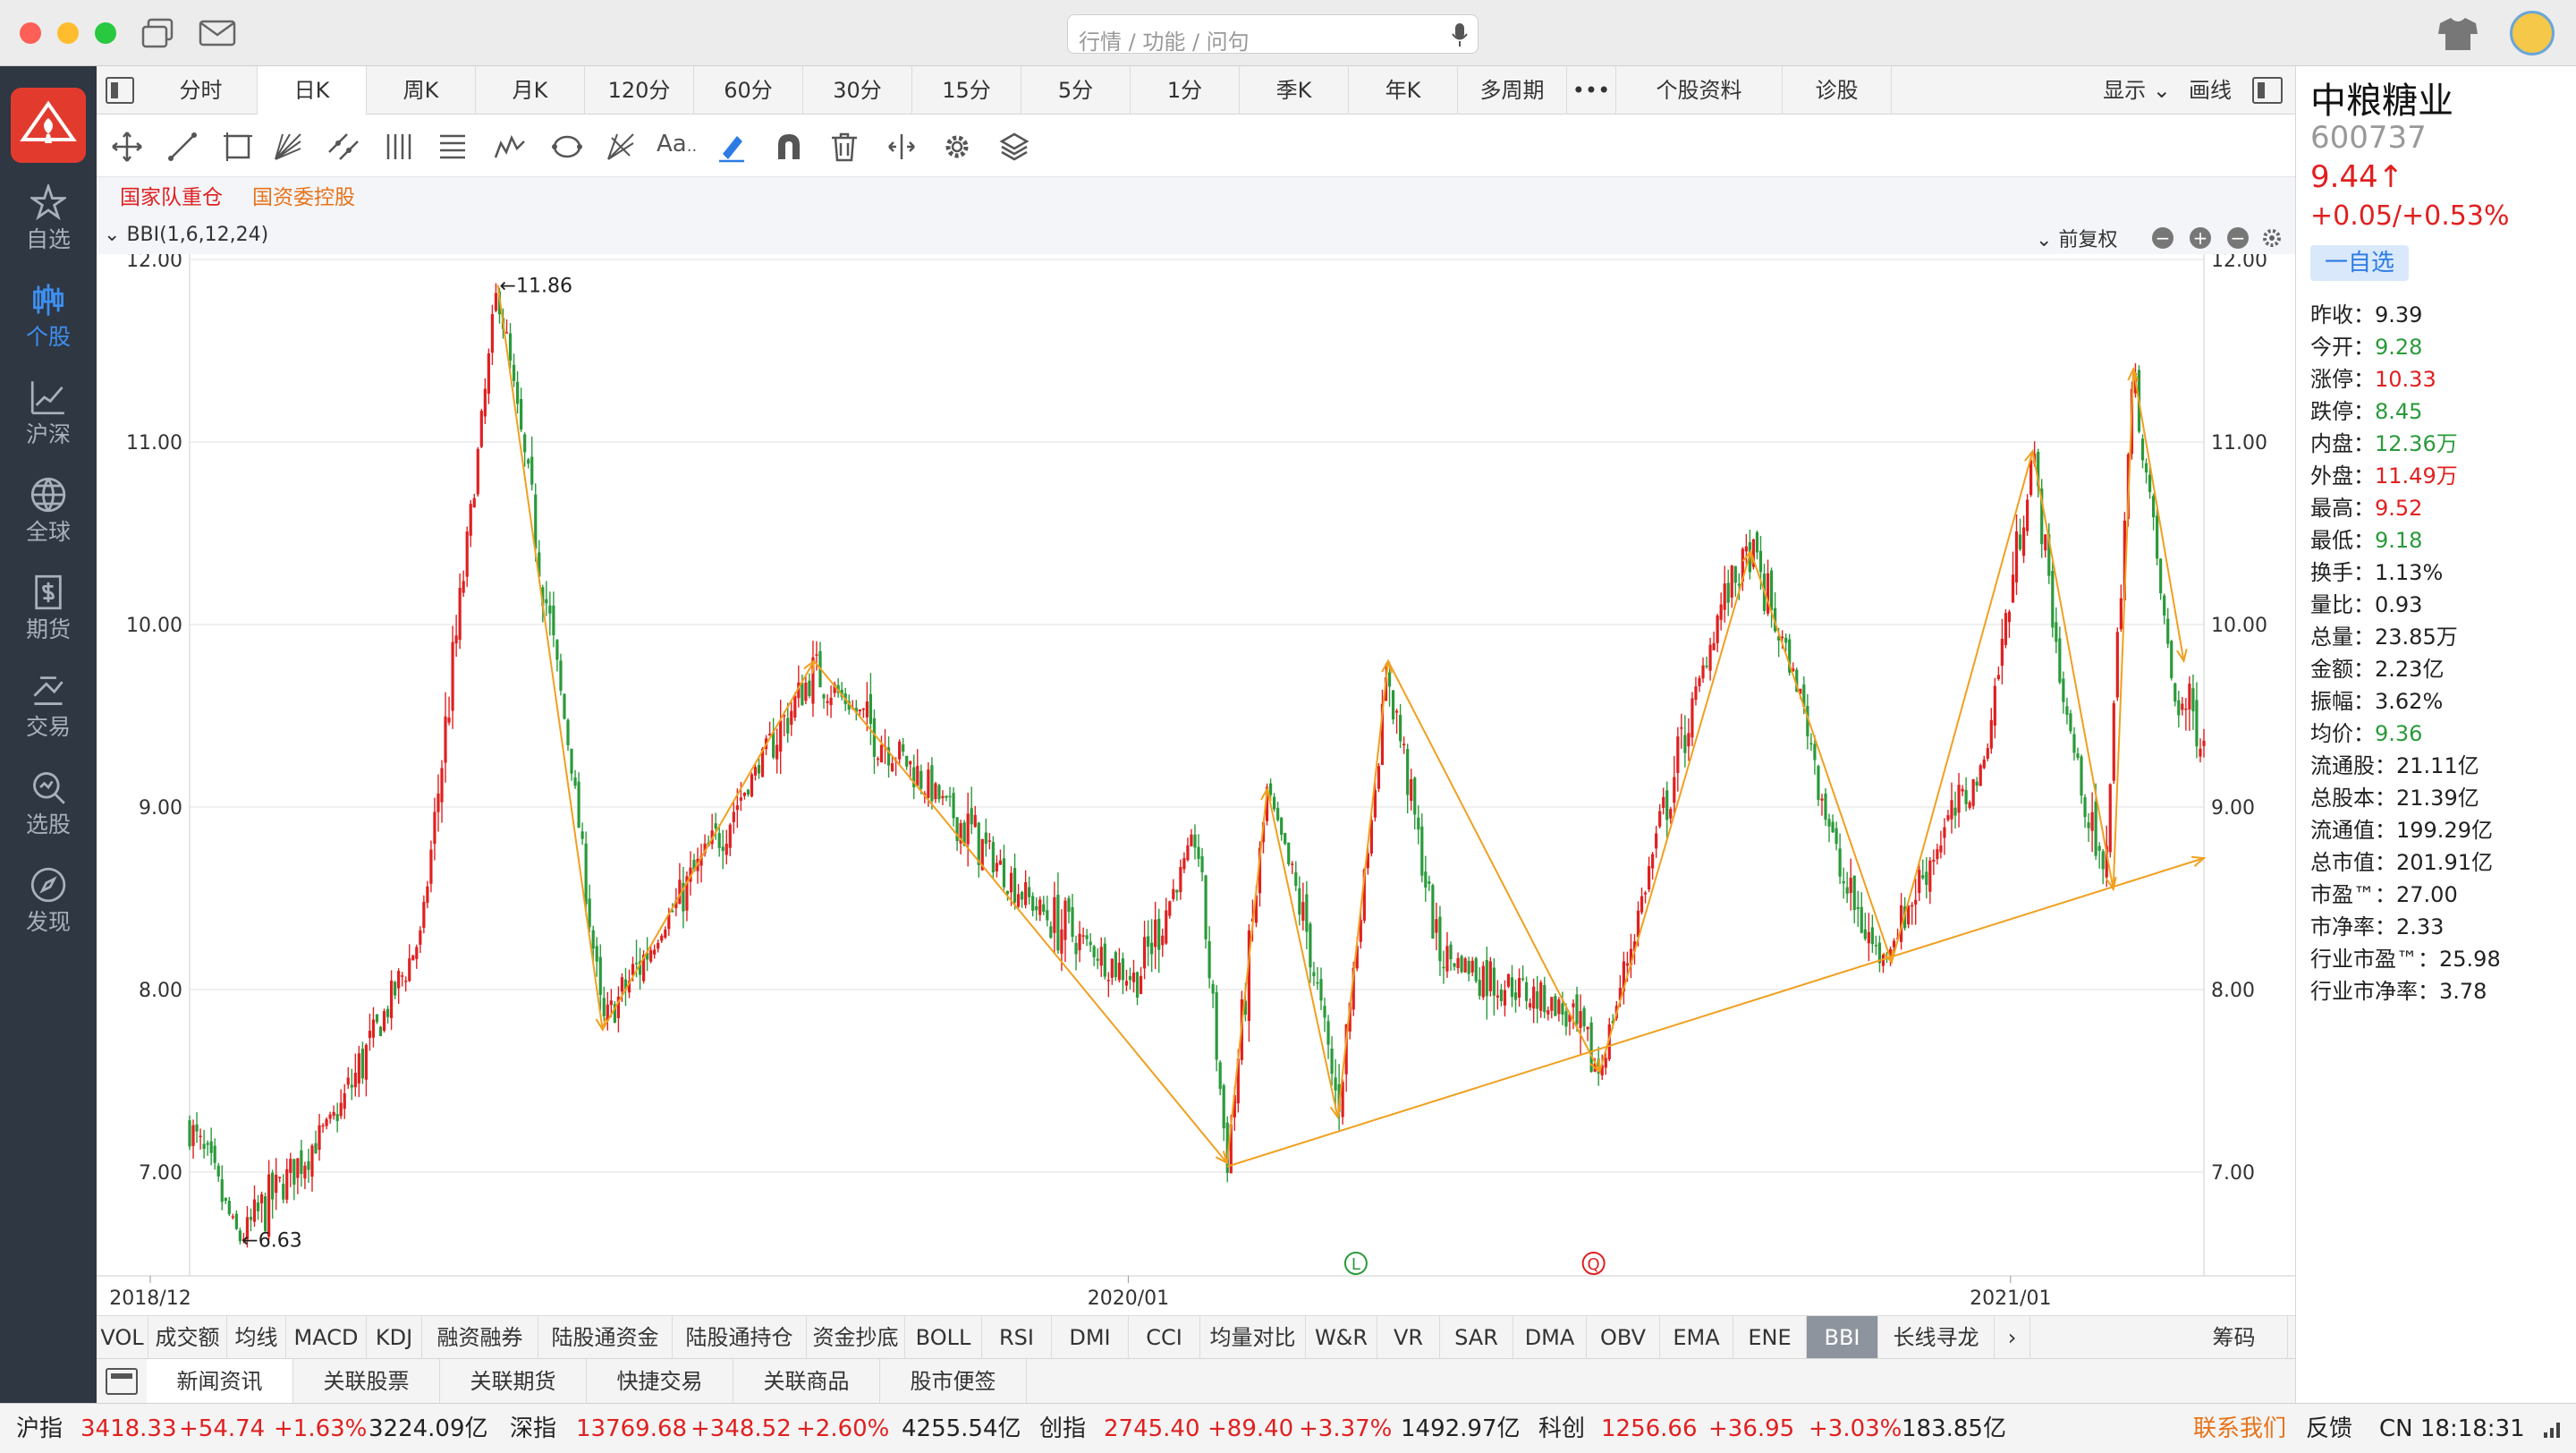 This screenshot has width=2576, height=1453. Describe the element at coordinates (1936, 1337) in the screenshot. I see `indicator-tab-22: 长线寻龙` at that location.